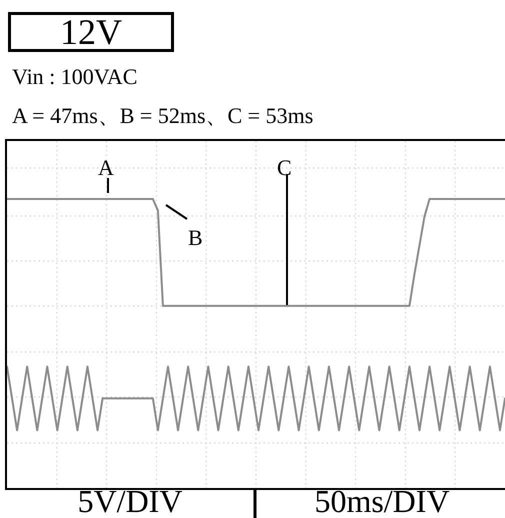 Image resolution: width=505 pixels, height=518 pixels. What do you see at coordinates (382, 500) in the screenshot?
I see `annotation: 50ms/DIV` at bounding box center [382, 500].